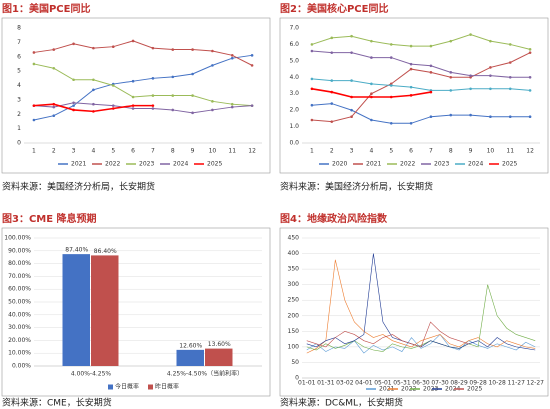  I want to click on y-tick-label: 8, so click(19, 28).